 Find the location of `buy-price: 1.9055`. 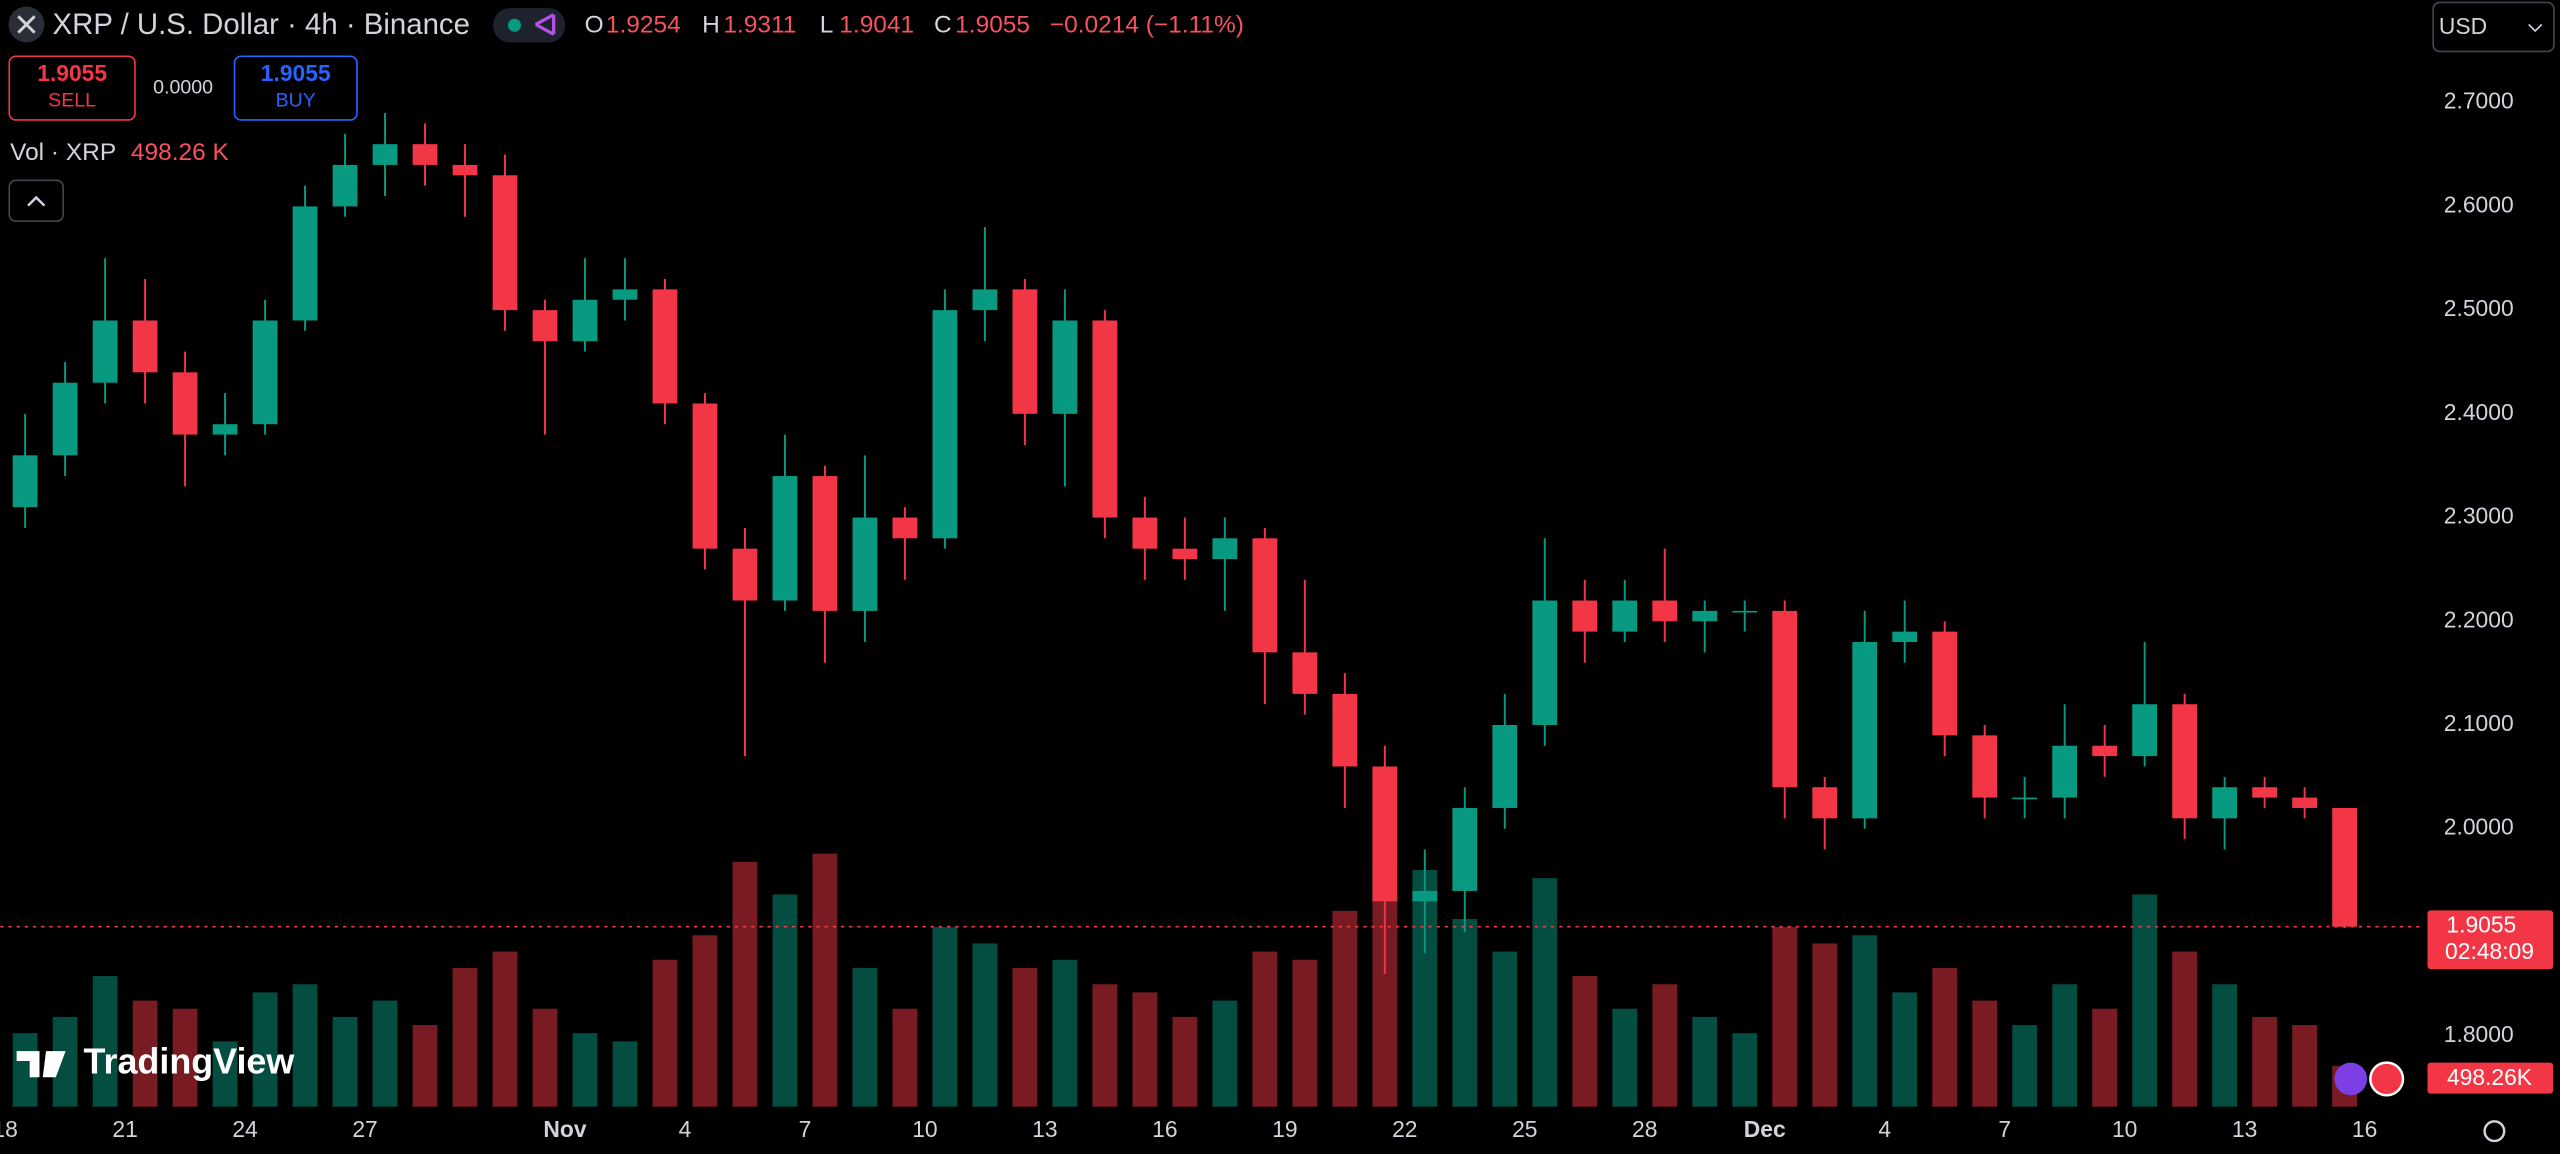

buy-price: 1.9055 is located at coordinates (296, 73).